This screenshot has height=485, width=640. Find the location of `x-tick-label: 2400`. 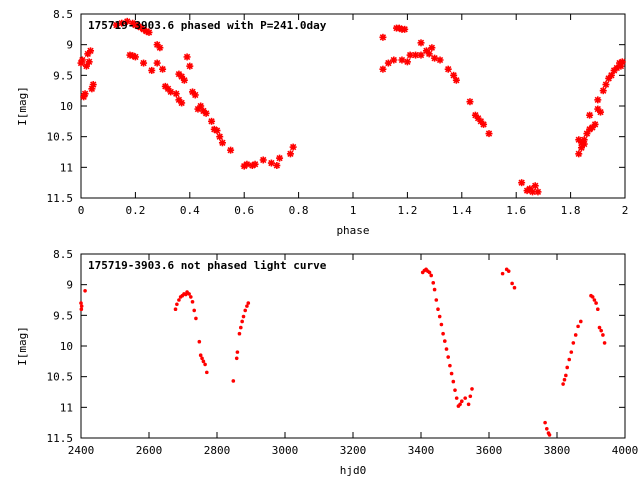

x-tick-label: 2400 is located at coordinates (81, 450).